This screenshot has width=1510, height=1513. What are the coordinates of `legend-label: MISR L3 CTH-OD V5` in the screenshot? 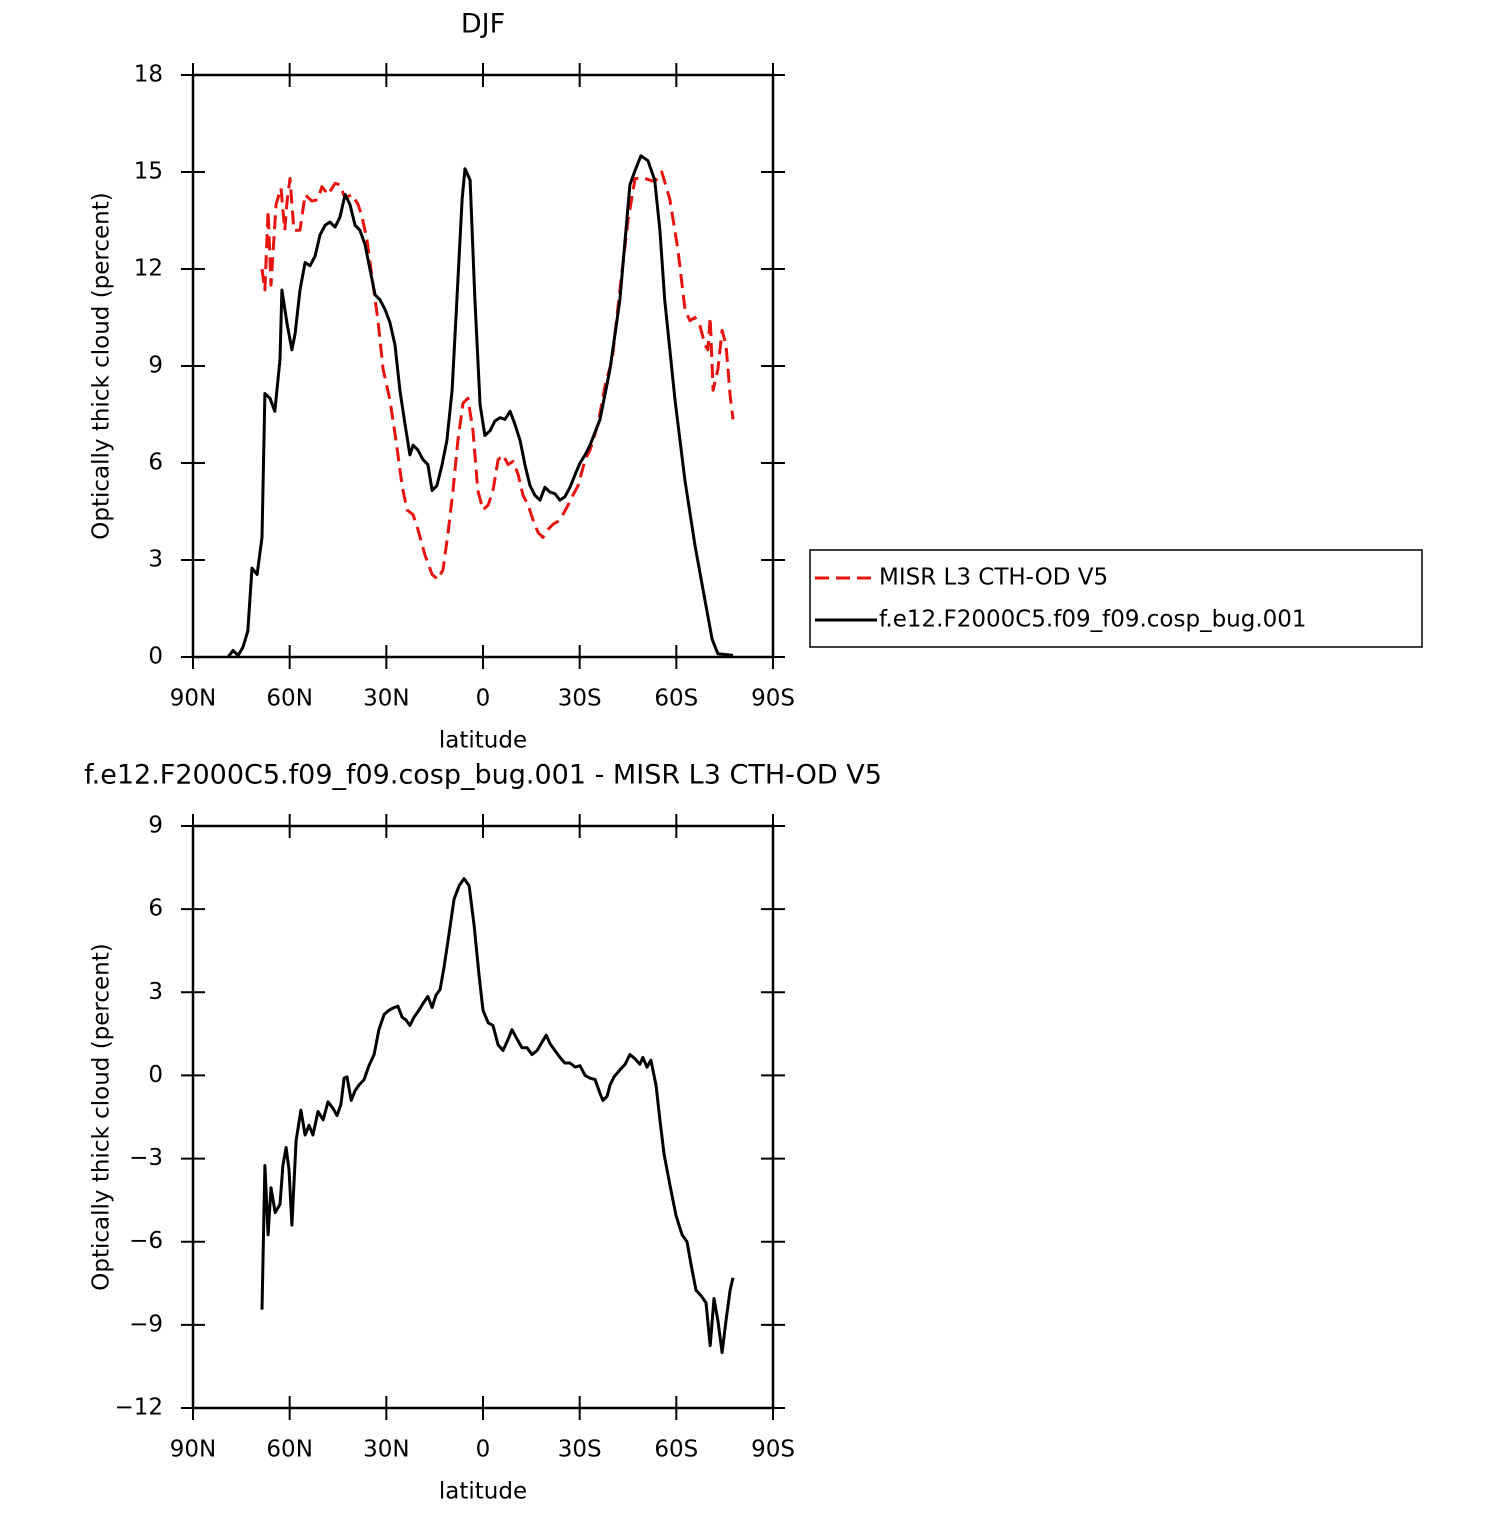 It's located at (993, 578).